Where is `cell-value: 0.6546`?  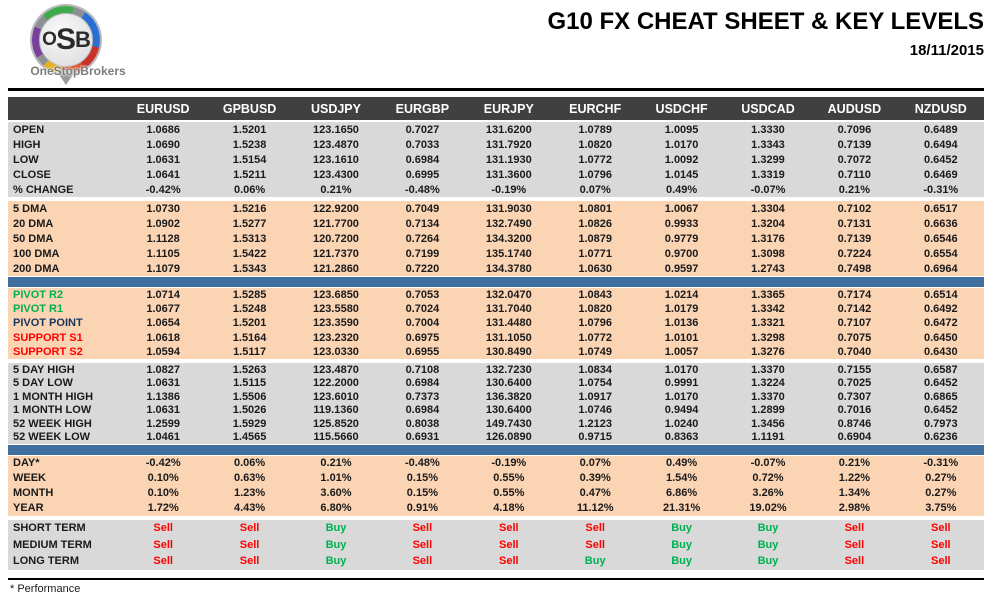
cell-value: 0.6546 is located at coordinates (940, 238).